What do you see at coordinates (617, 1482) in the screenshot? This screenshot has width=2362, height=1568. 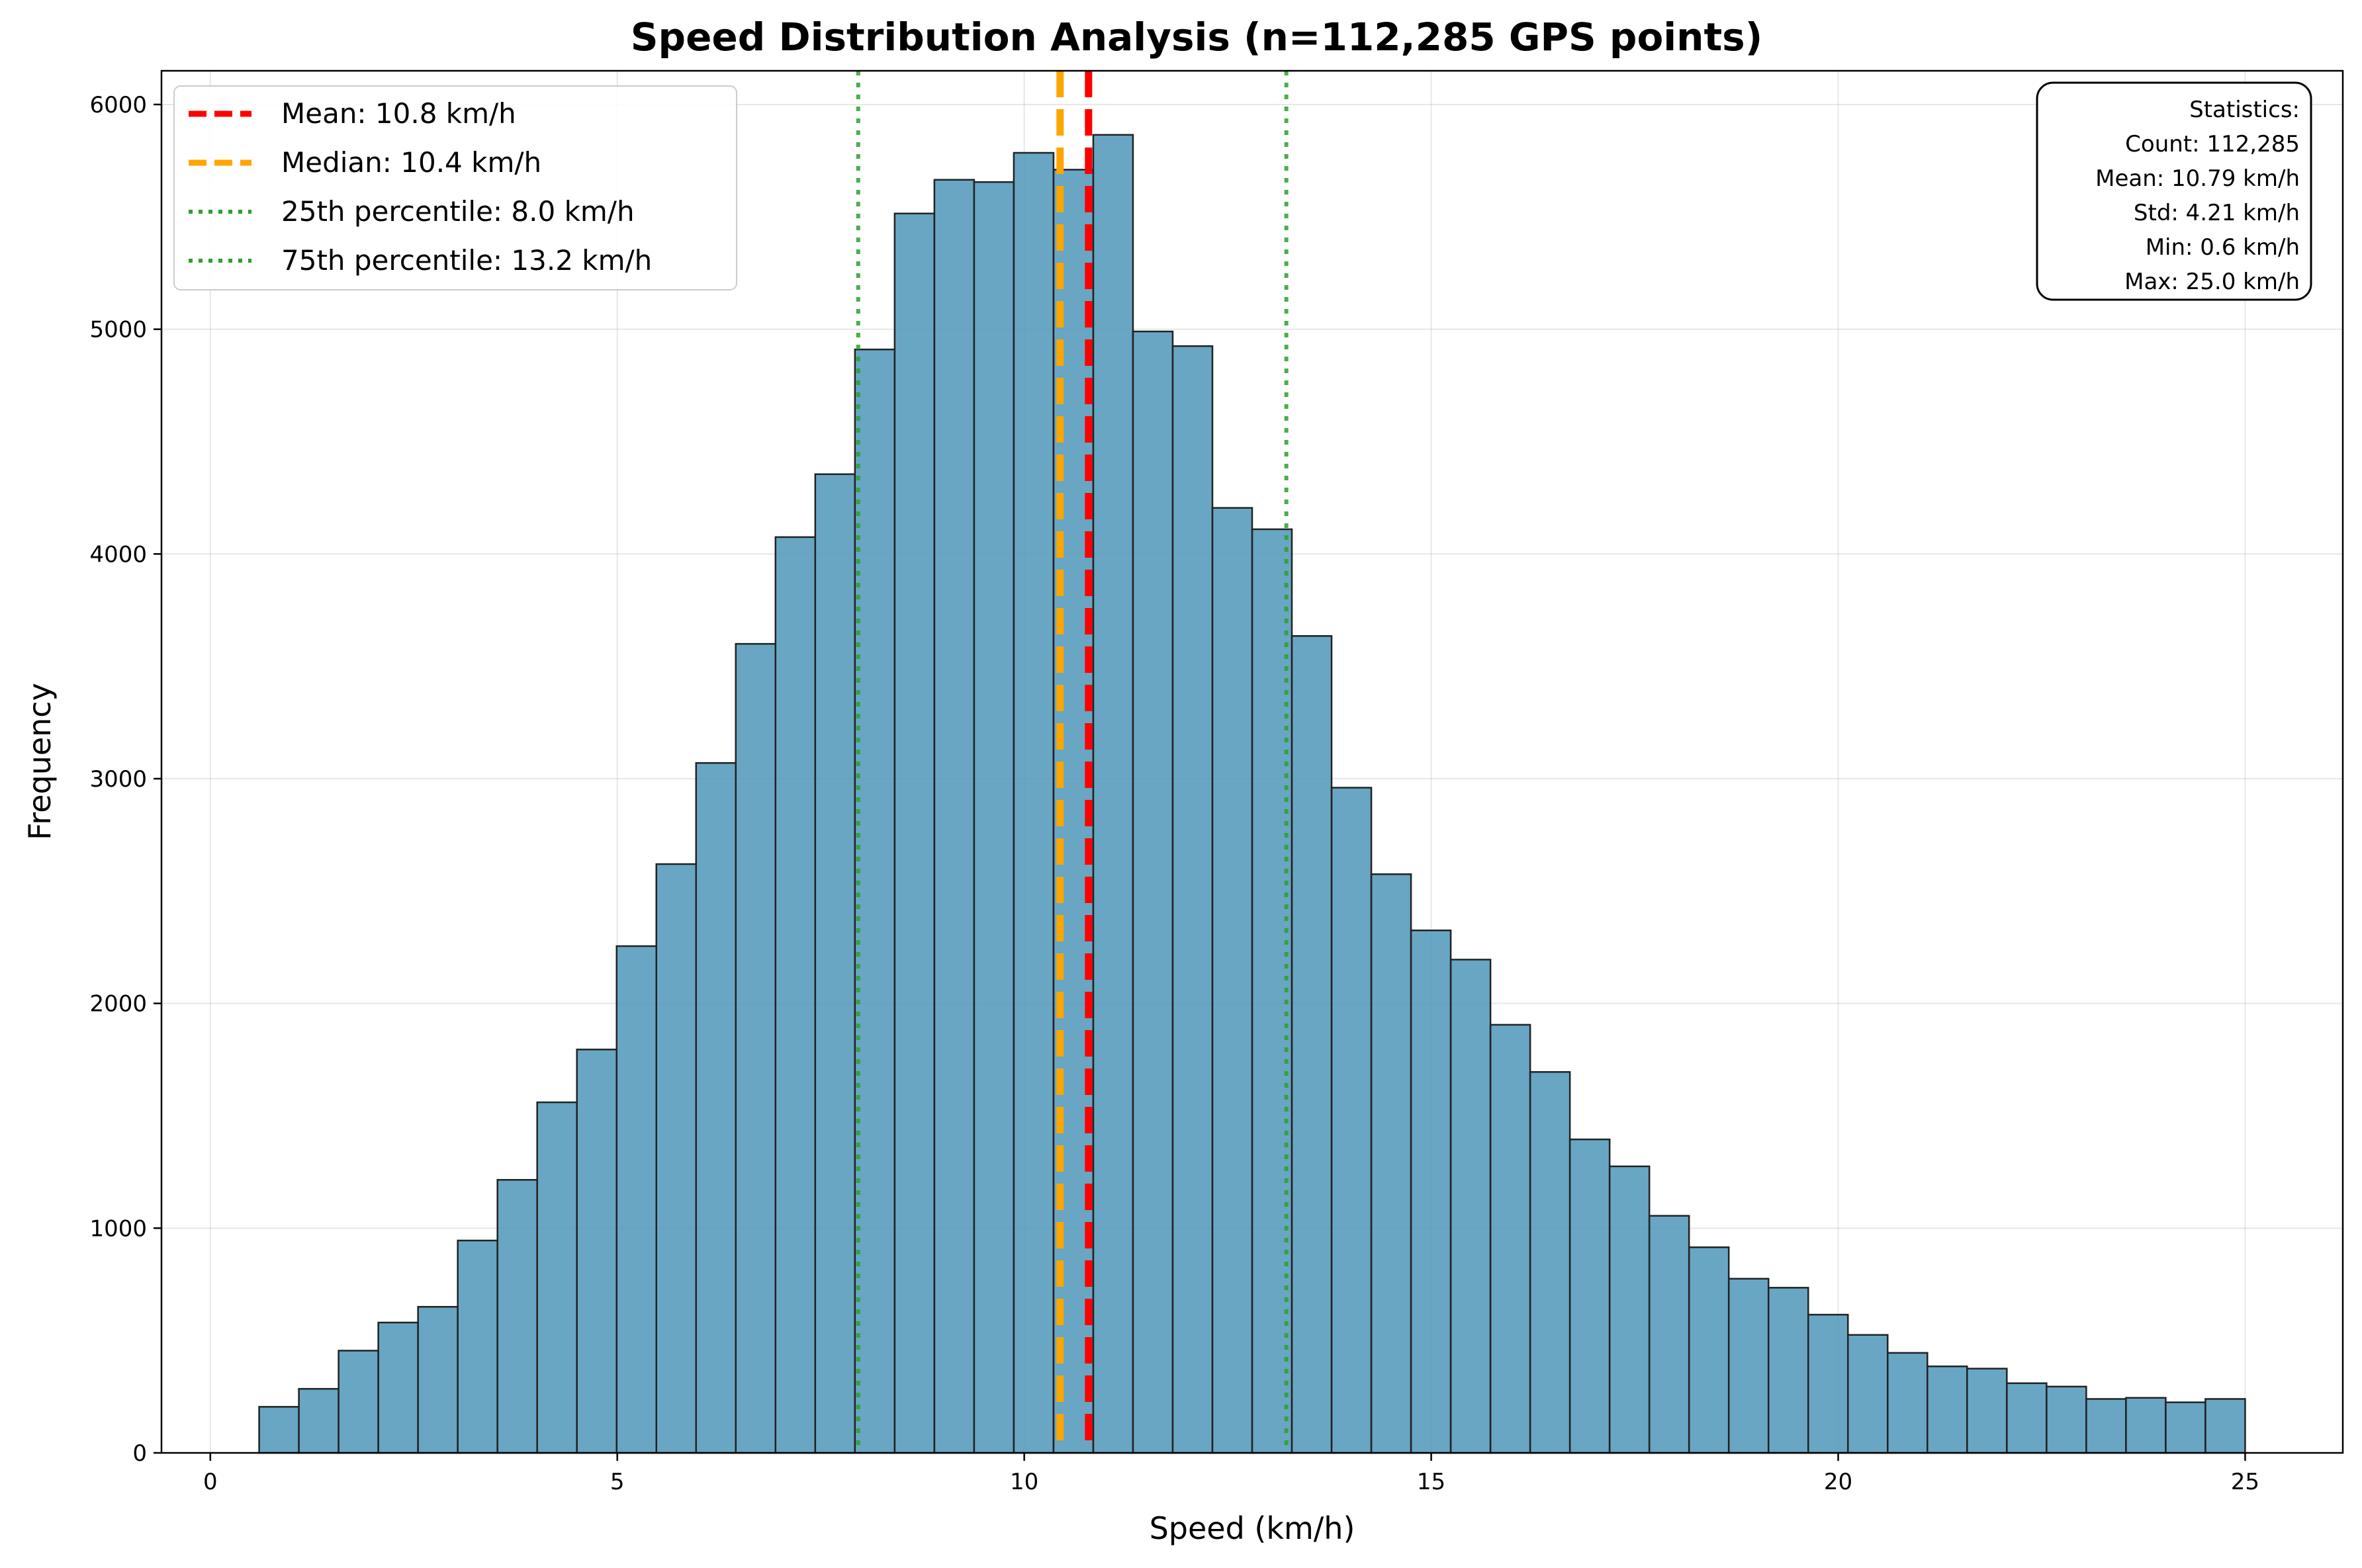 I see `x-tick-label: 5` at bounding box center [617, 1482].